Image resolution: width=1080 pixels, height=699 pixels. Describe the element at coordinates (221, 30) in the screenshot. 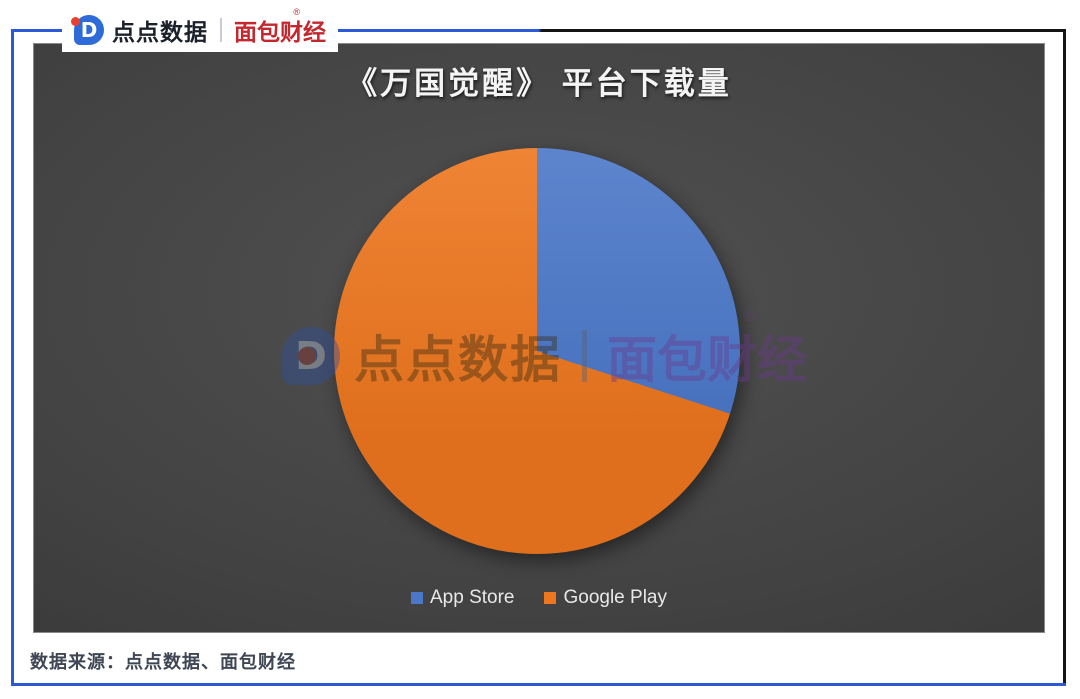

I see `brand-divider` at that location.